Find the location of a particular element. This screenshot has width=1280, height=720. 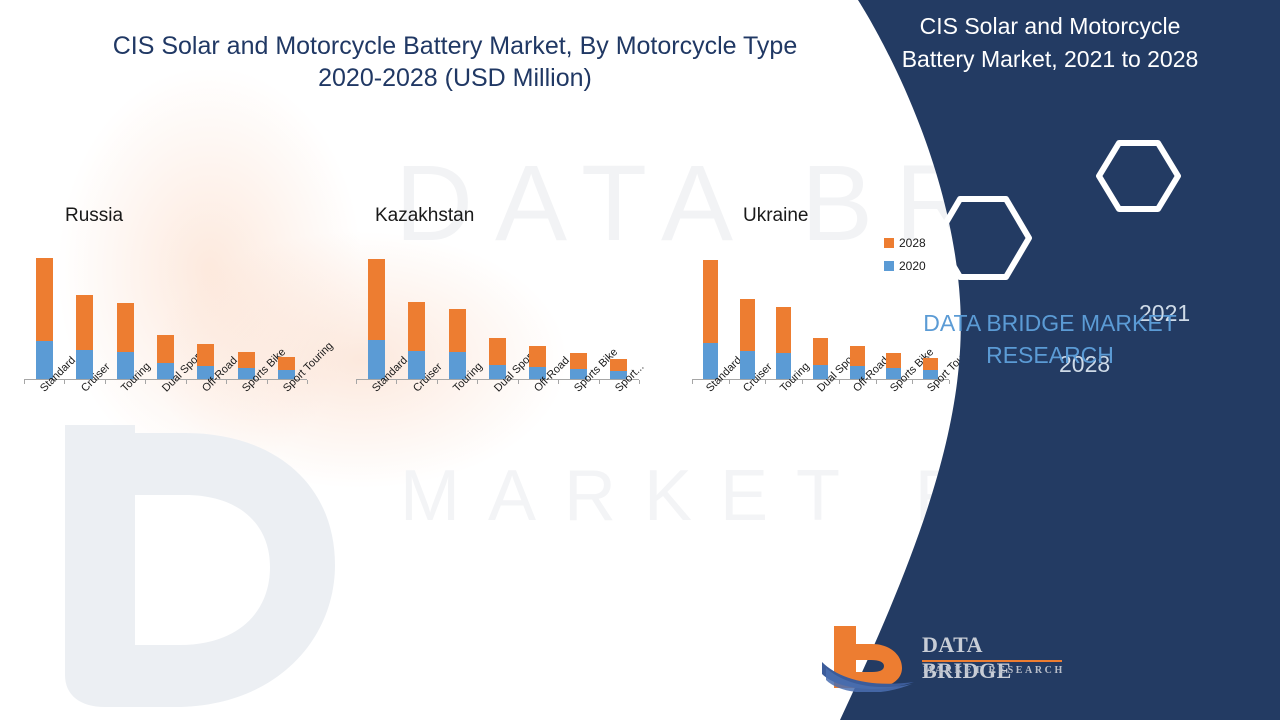

hexagon-2021-icon is located at coordinates (1138, 176).